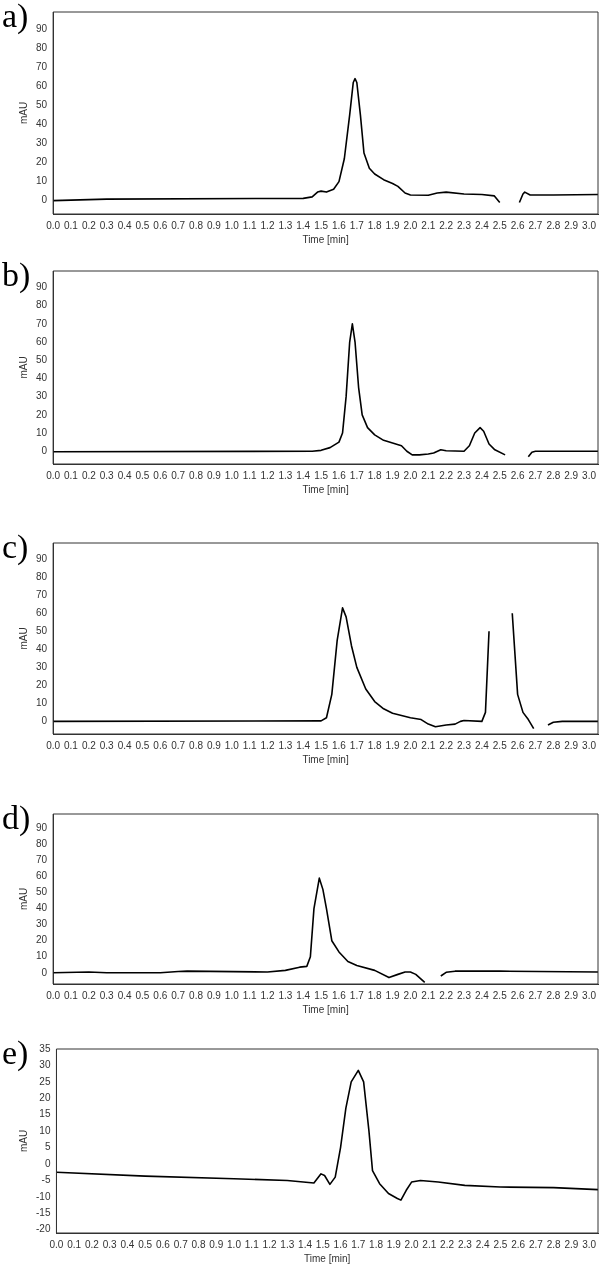 This screenshot has height=1269, width=606. Describe the element at coordinates (357, 745) in the screenshot. I see `x-tick-label: 1.7` at that location.